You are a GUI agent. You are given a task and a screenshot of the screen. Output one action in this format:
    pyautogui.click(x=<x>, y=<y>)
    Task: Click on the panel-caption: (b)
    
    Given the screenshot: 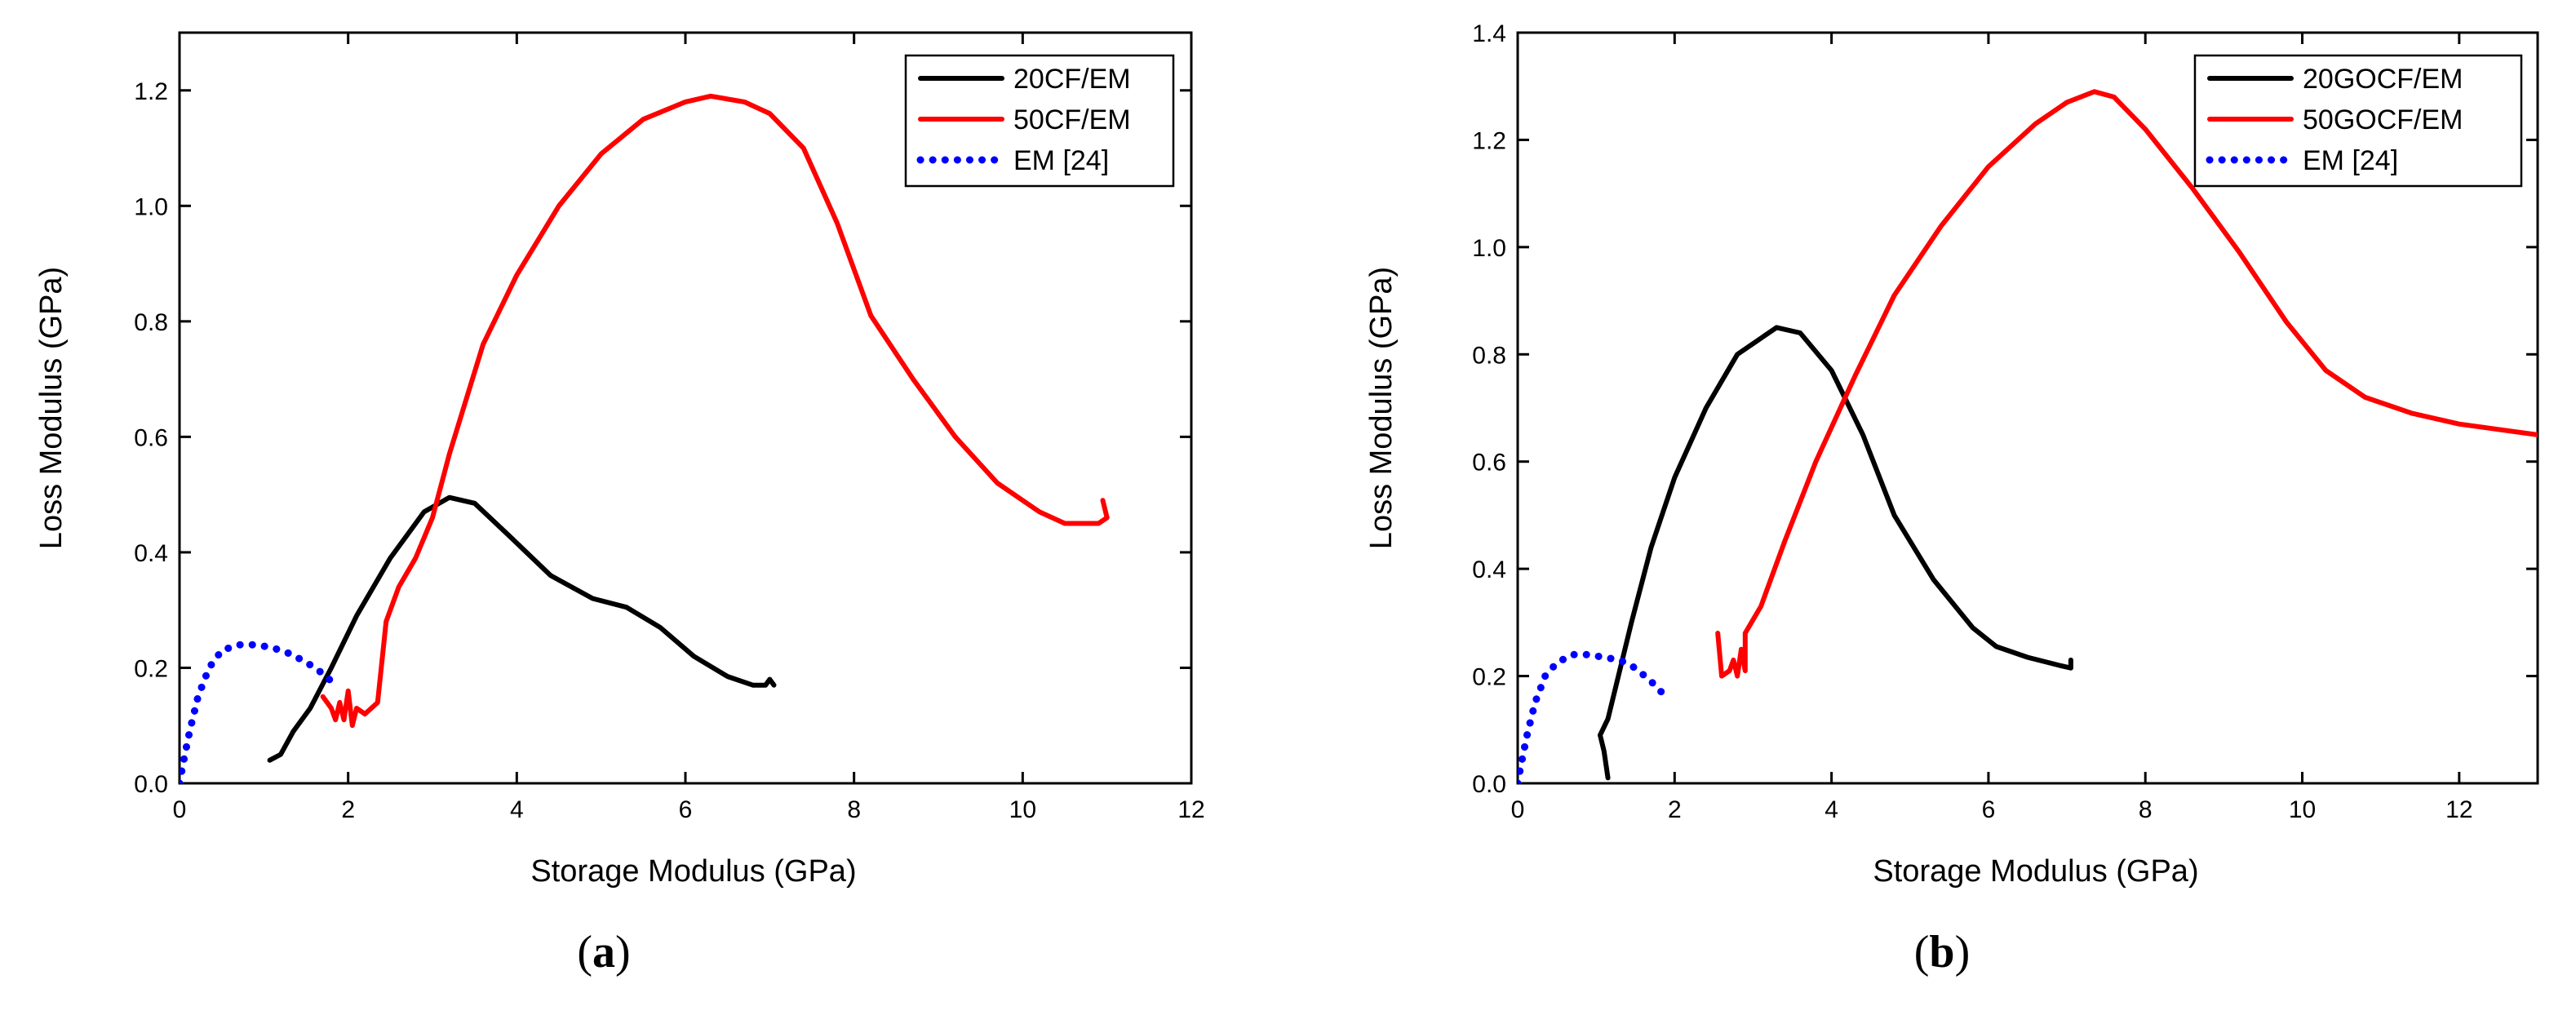 What is the action you would take?
    pyautogui.click(x=1942, y=952)
    